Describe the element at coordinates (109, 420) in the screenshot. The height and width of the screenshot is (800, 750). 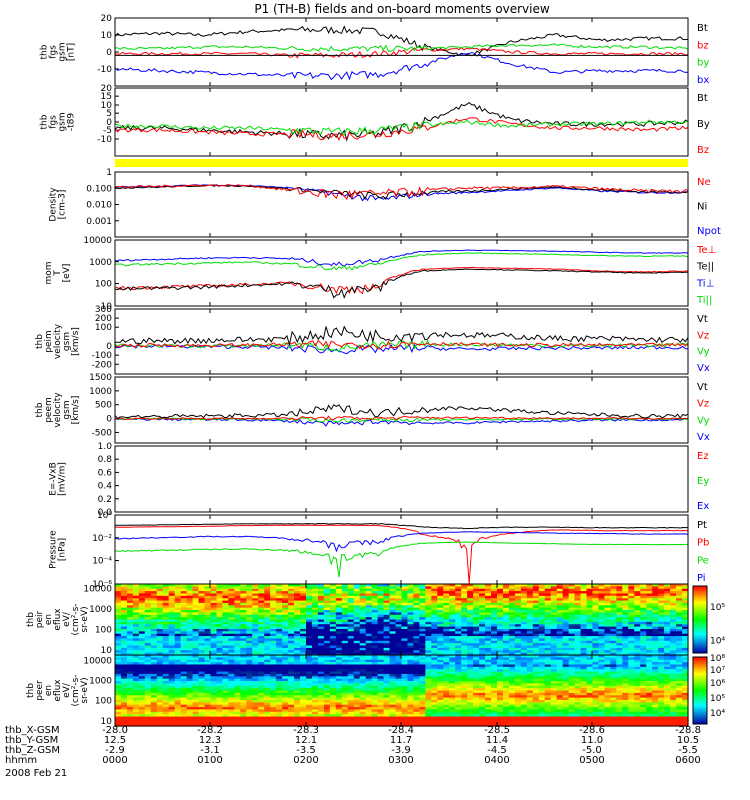
I see `panel-6-ytick: 0` at that location.